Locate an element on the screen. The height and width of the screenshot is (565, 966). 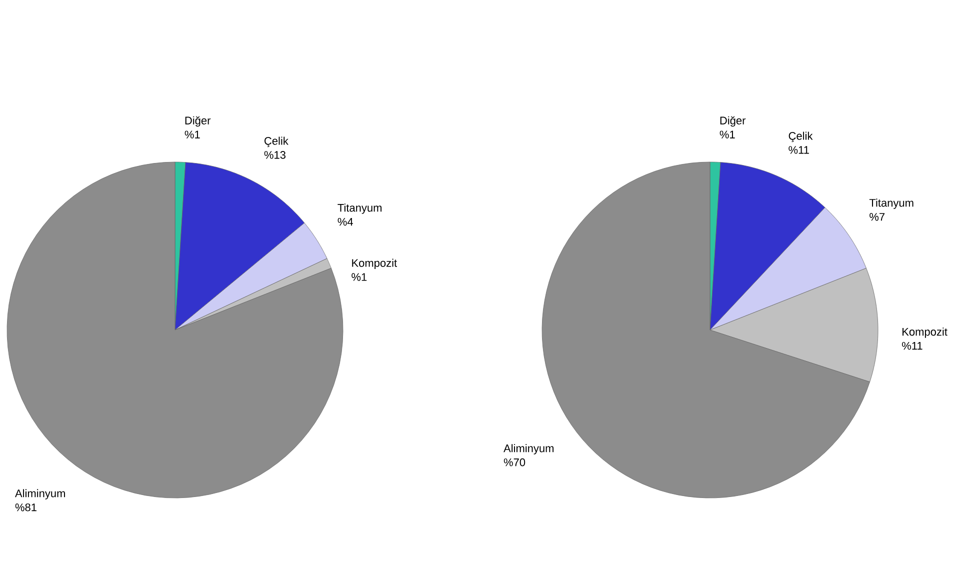
data-label: %7 is located at coordinates (877, 217).